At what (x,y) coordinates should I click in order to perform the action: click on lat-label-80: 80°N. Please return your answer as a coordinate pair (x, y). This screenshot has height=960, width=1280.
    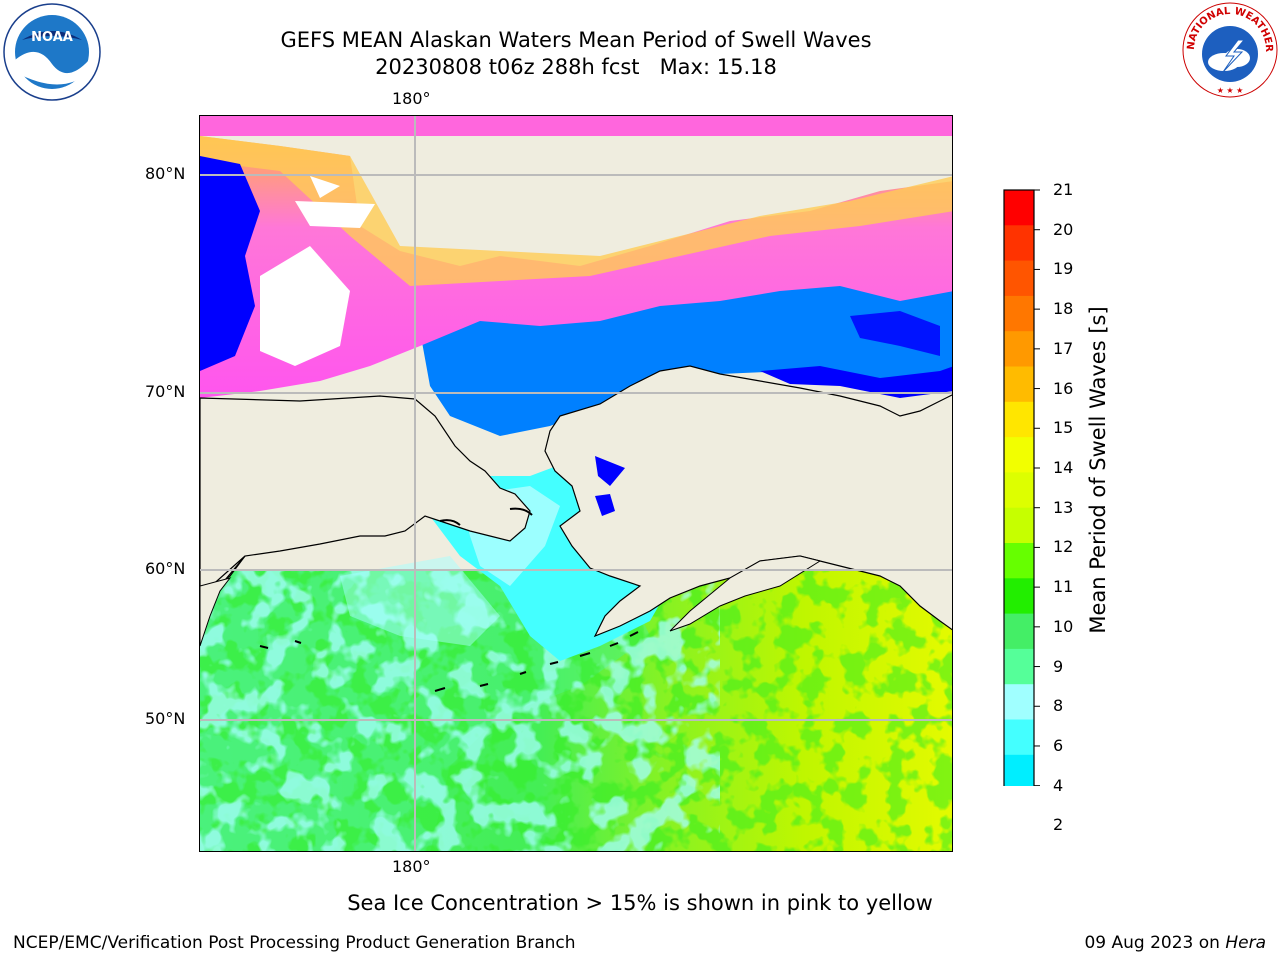
    Looking at the image, I should click on (165, 173).